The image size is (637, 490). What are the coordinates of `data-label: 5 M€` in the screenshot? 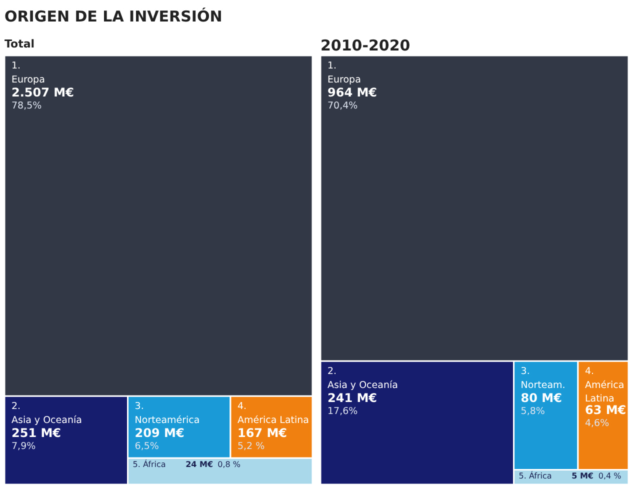 It's located at (583, 476).